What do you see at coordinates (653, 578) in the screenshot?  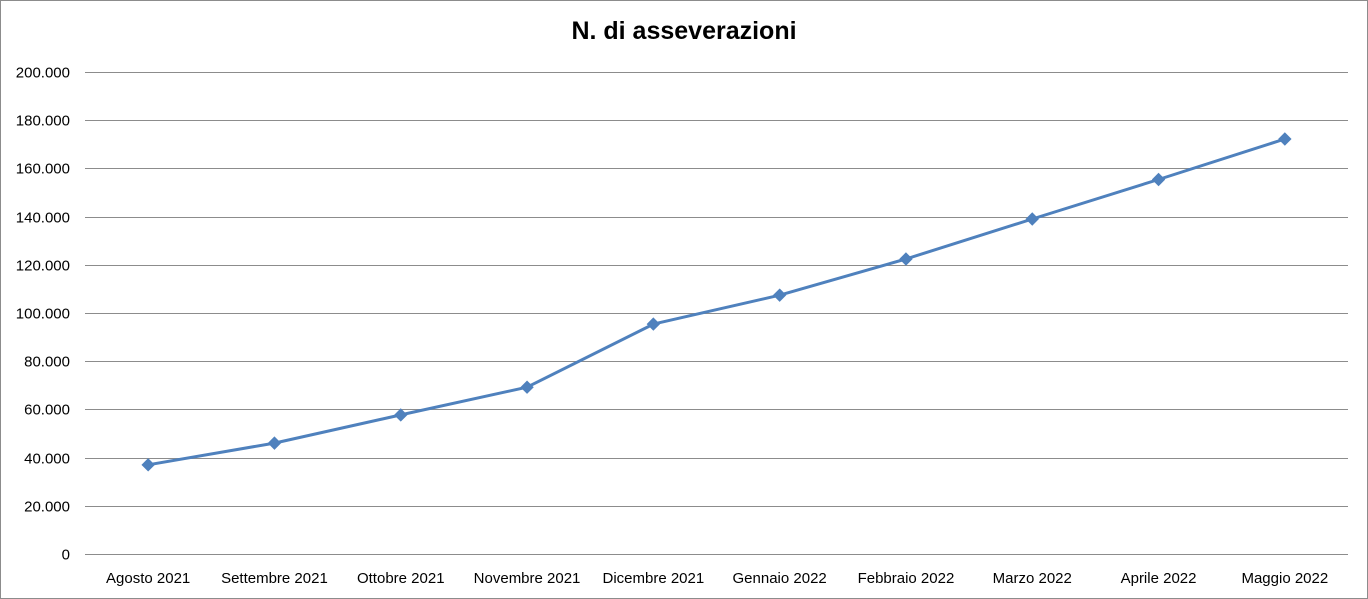 I see `x-tick-label: Dicembre 2021` at bounding box center [653, 578].